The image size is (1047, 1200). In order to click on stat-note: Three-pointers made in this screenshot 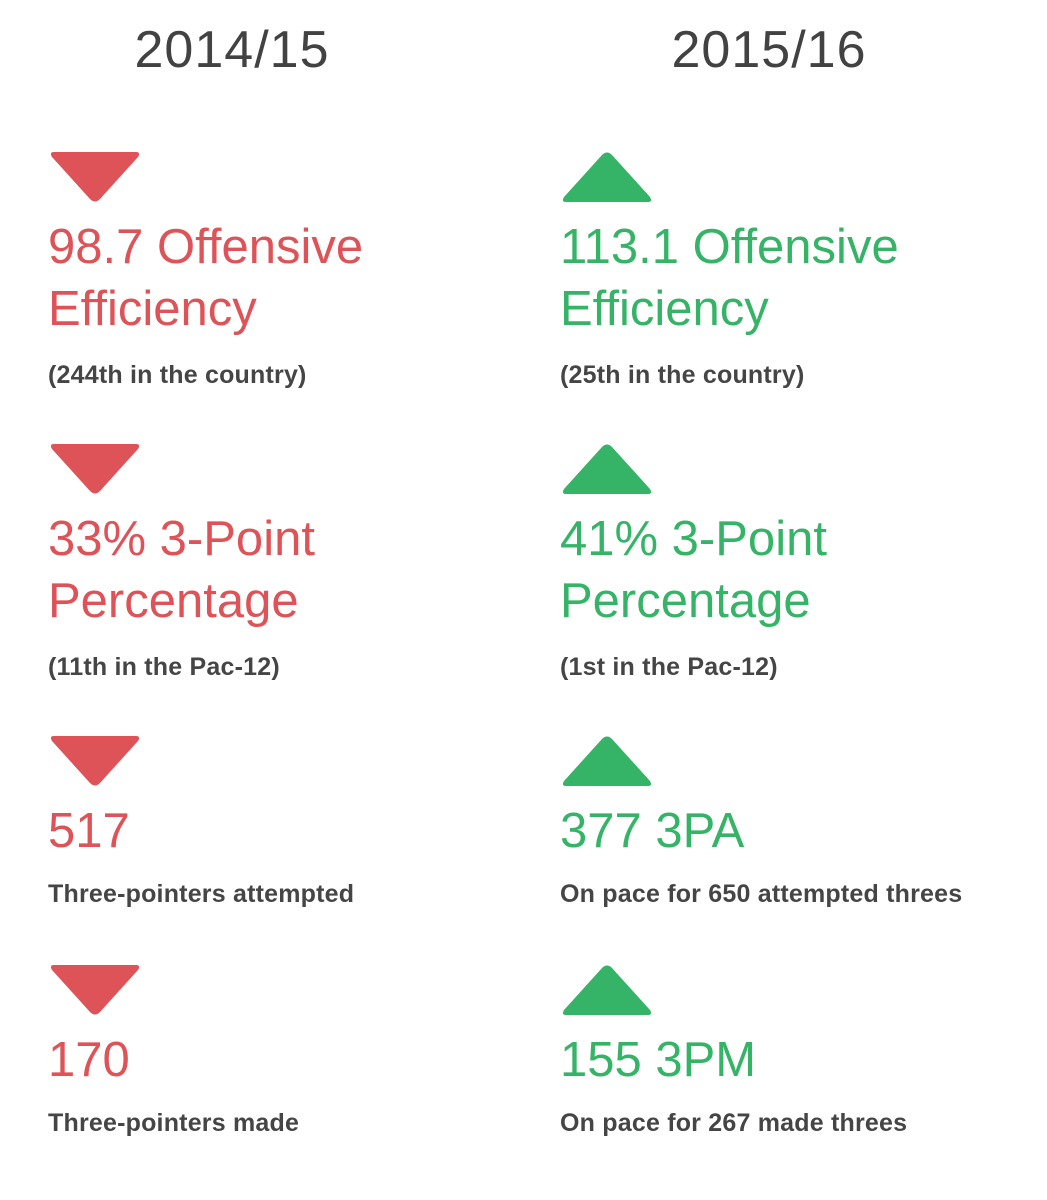, I will do `click(174, 1123)`.